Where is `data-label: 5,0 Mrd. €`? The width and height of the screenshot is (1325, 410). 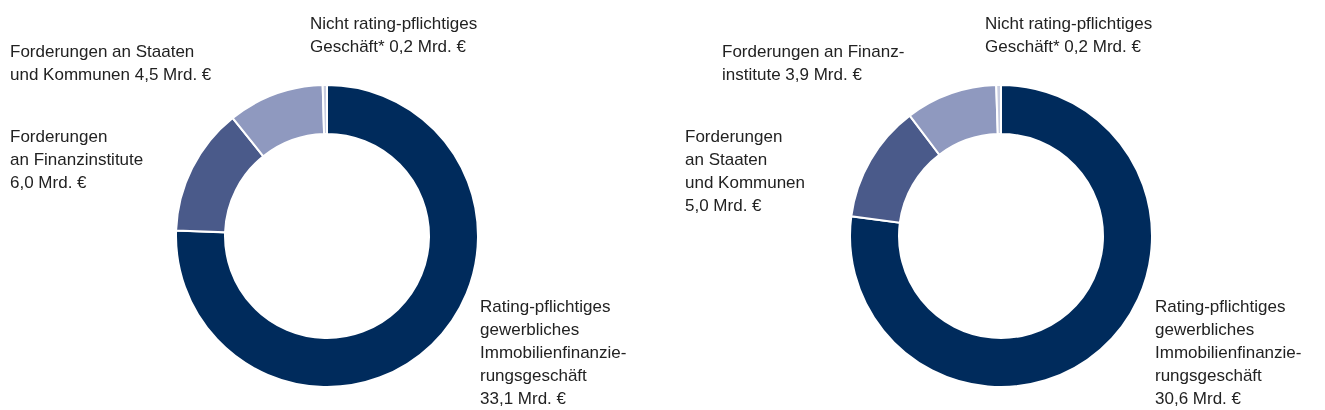 data-label: 5,0 Mrd. € is located at coordinates (724, 206).